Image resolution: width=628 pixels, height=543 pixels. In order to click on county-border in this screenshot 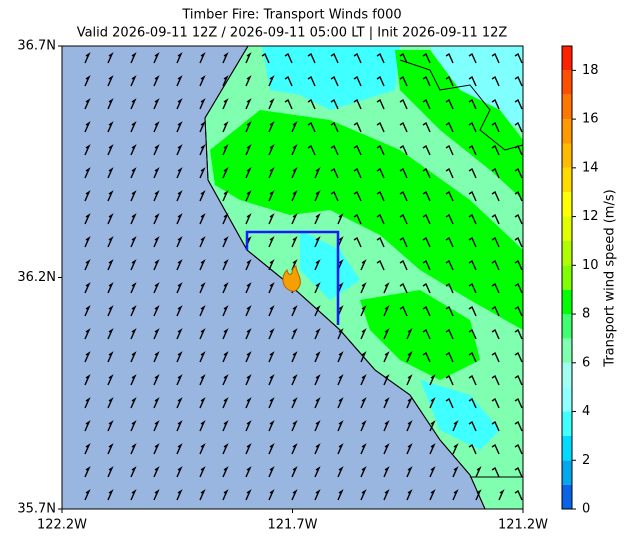, I will do `click(461, 105)`.